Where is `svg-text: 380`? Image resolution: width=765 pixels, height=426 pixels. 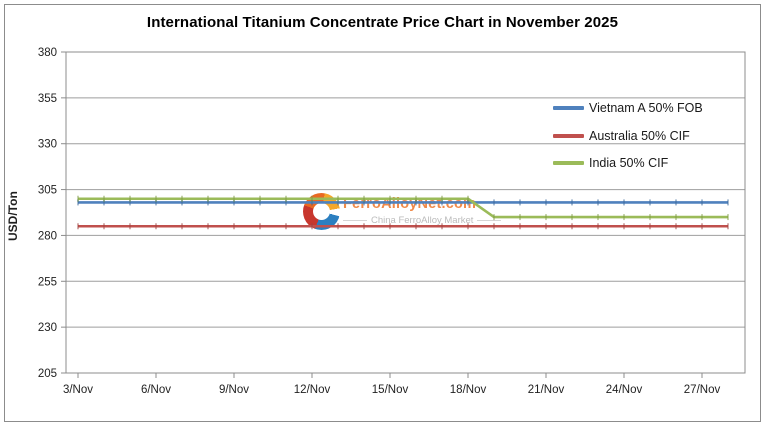
svg-text: 380 is located at coordinates (47, 53).